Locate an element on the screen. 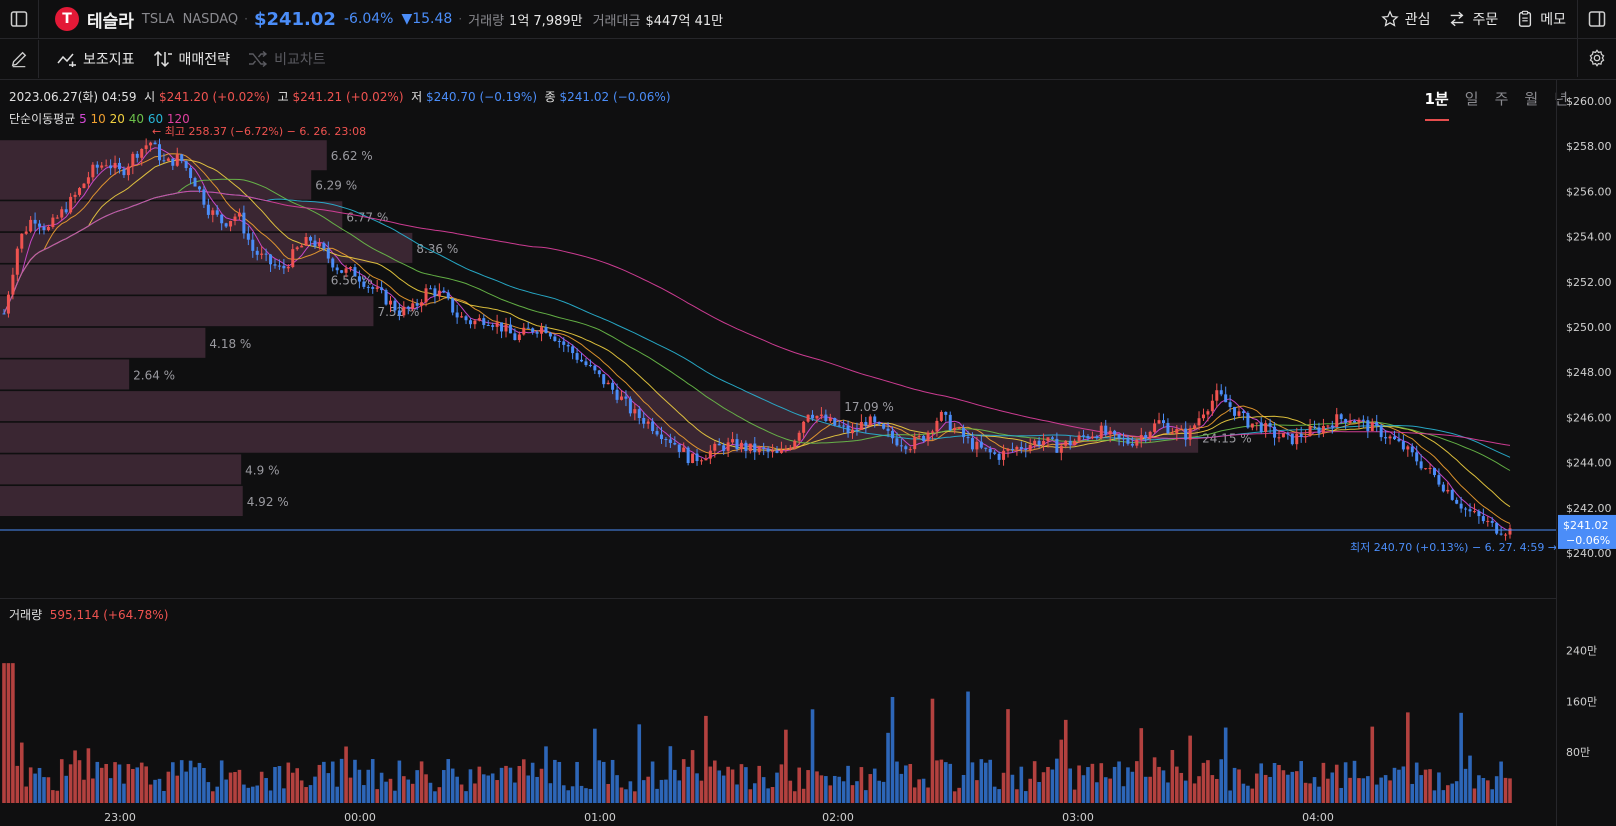  period-month: 월 is located at coordinates (1531, 98).